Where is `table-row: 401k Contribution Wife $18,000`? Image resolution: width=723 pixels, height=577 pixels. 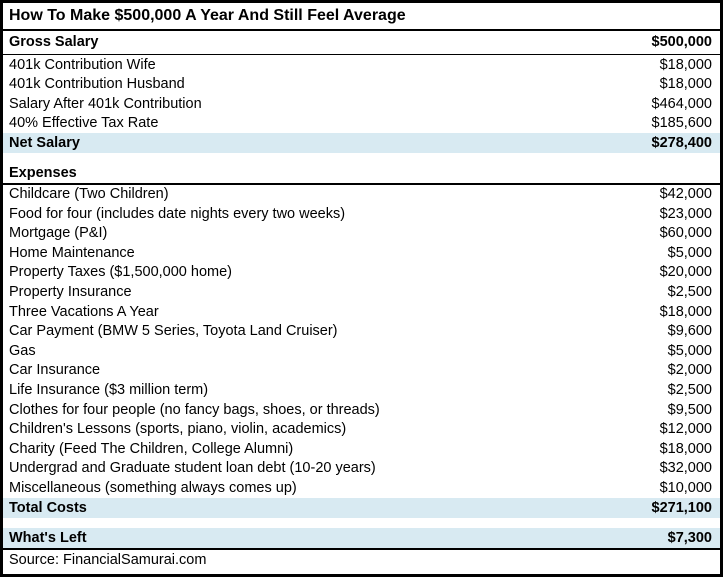
table-row: 401k Contribution Wife $18,000 is located at coordinates (361, 65).